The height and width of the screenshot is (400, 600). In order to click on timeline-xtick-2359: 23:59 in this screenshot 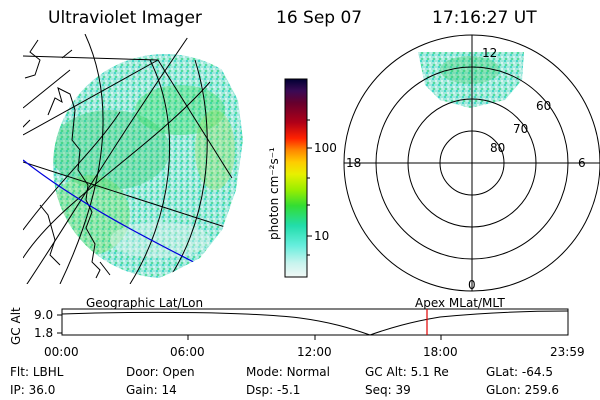, I will do `click(567, 352)`.